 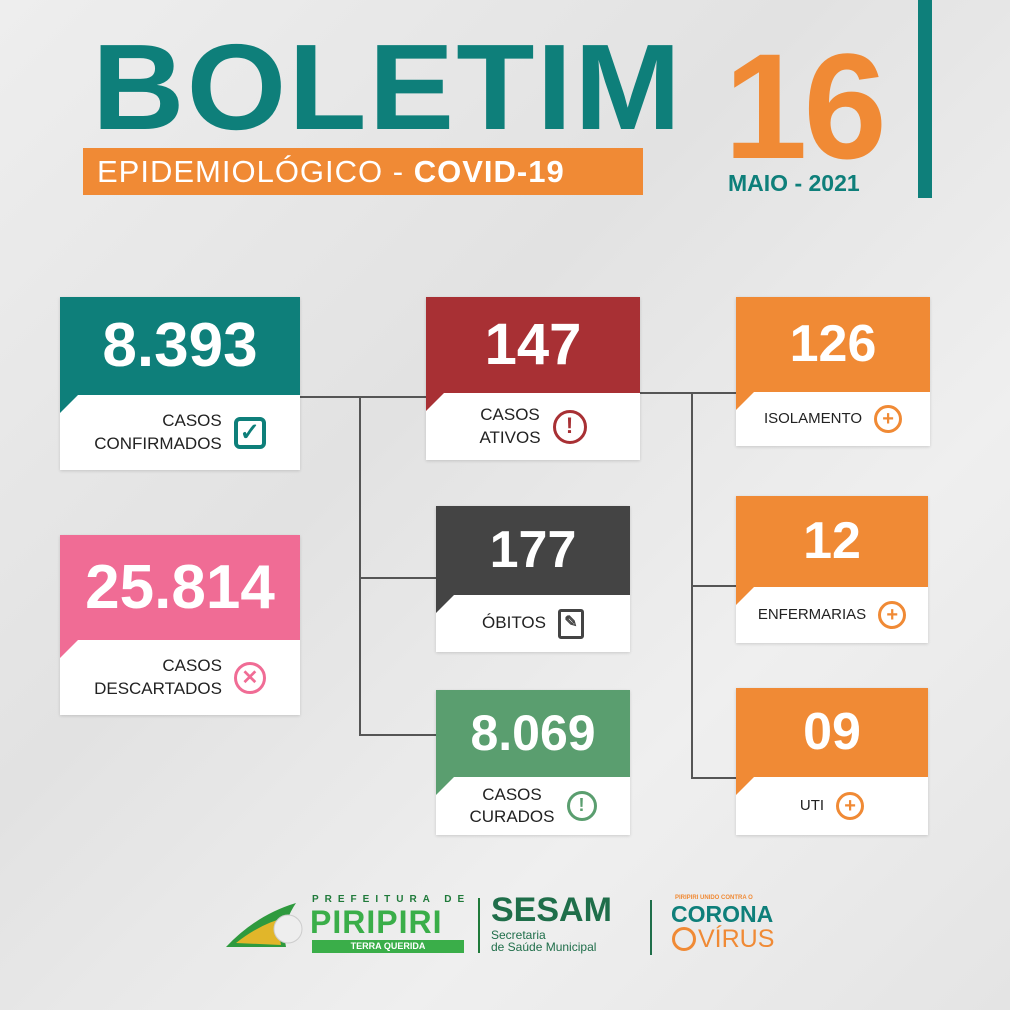 I want to click on card-casos-ativos: 147 CASOS ATIVOS !, so click(x=533, y=378).